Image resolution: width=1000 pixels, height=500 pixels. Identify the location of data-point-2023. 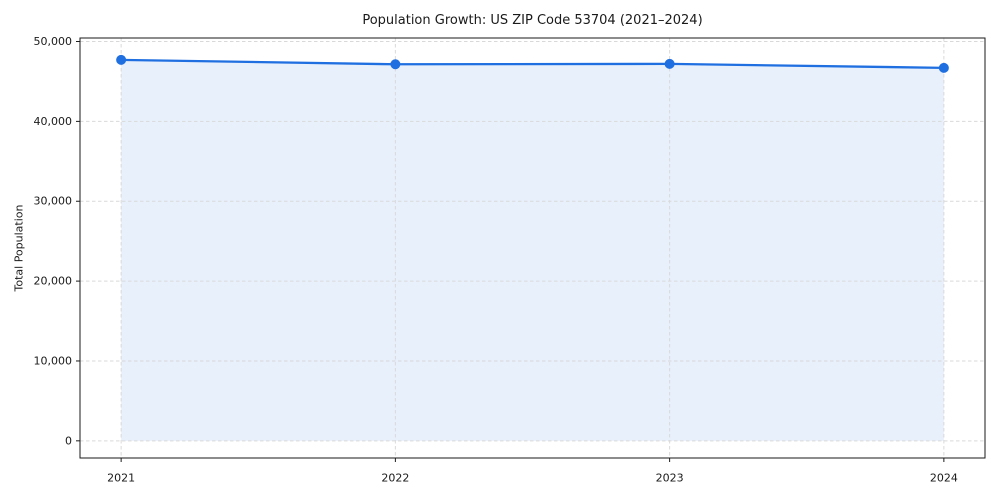
(669, 63).